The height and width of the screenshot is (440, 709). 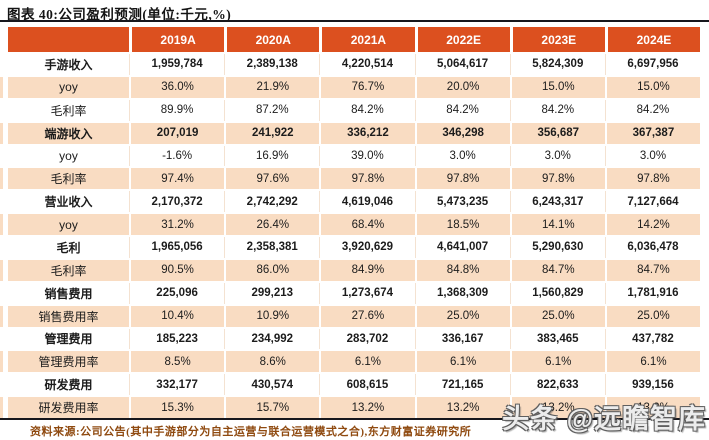 I want to click on value-cell: 6,036,478, so click(x=652, y=247).